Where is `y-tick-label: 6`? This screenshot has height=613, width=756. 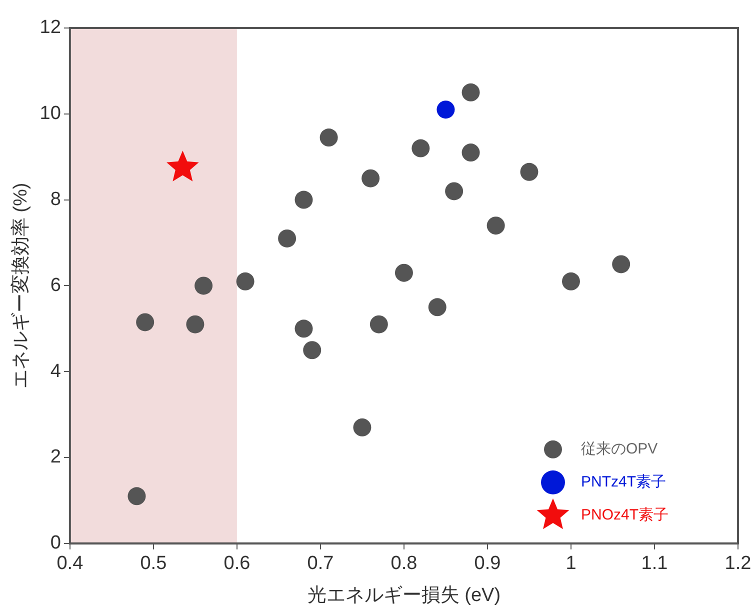
y-tick-label: 6 is located at coordinates (55, 285).